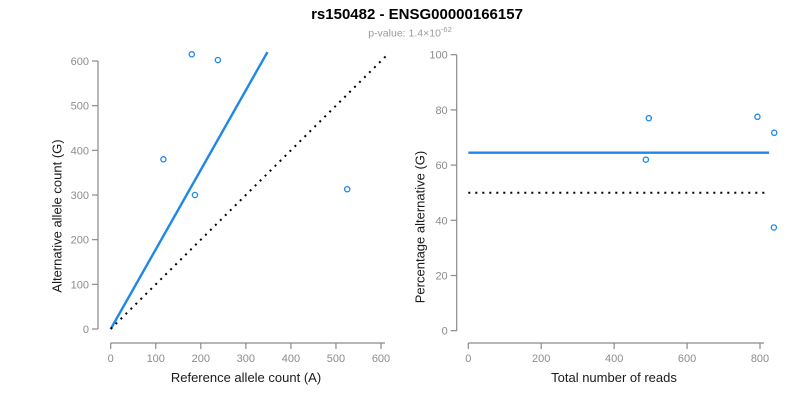 Image resolution: width=800 pixels, height=400 pixels. Describe the element at coordinates (246, 359) in the screenshot. I see `left-x-tick-label: 300` at that location.